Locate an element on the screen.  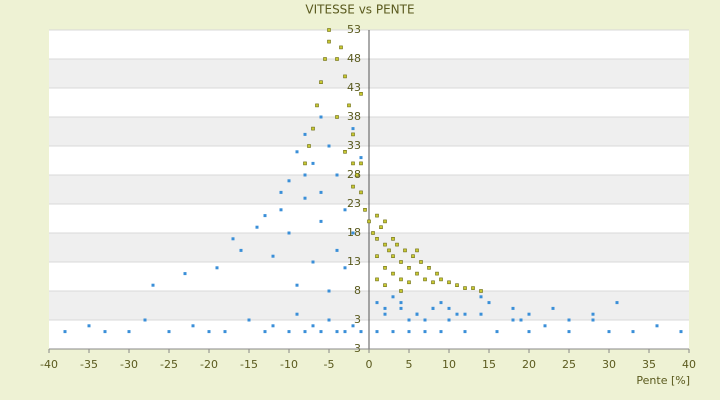
x-tick-label: 40 is located at coordinates (689, 364).